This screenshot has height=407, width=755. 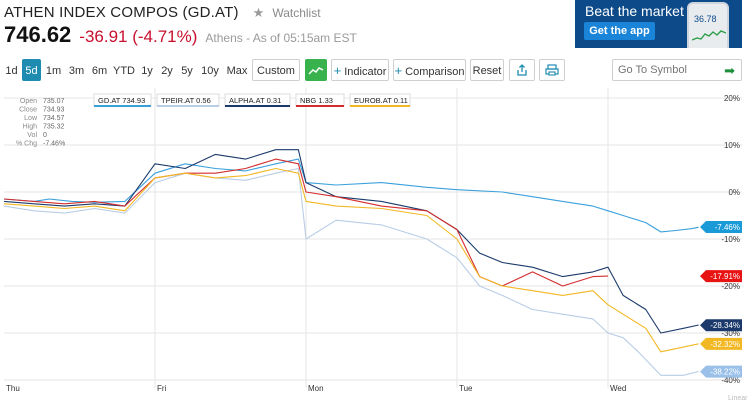 I want to click on get-app-button: Get the app, so click(x=619, y=31).